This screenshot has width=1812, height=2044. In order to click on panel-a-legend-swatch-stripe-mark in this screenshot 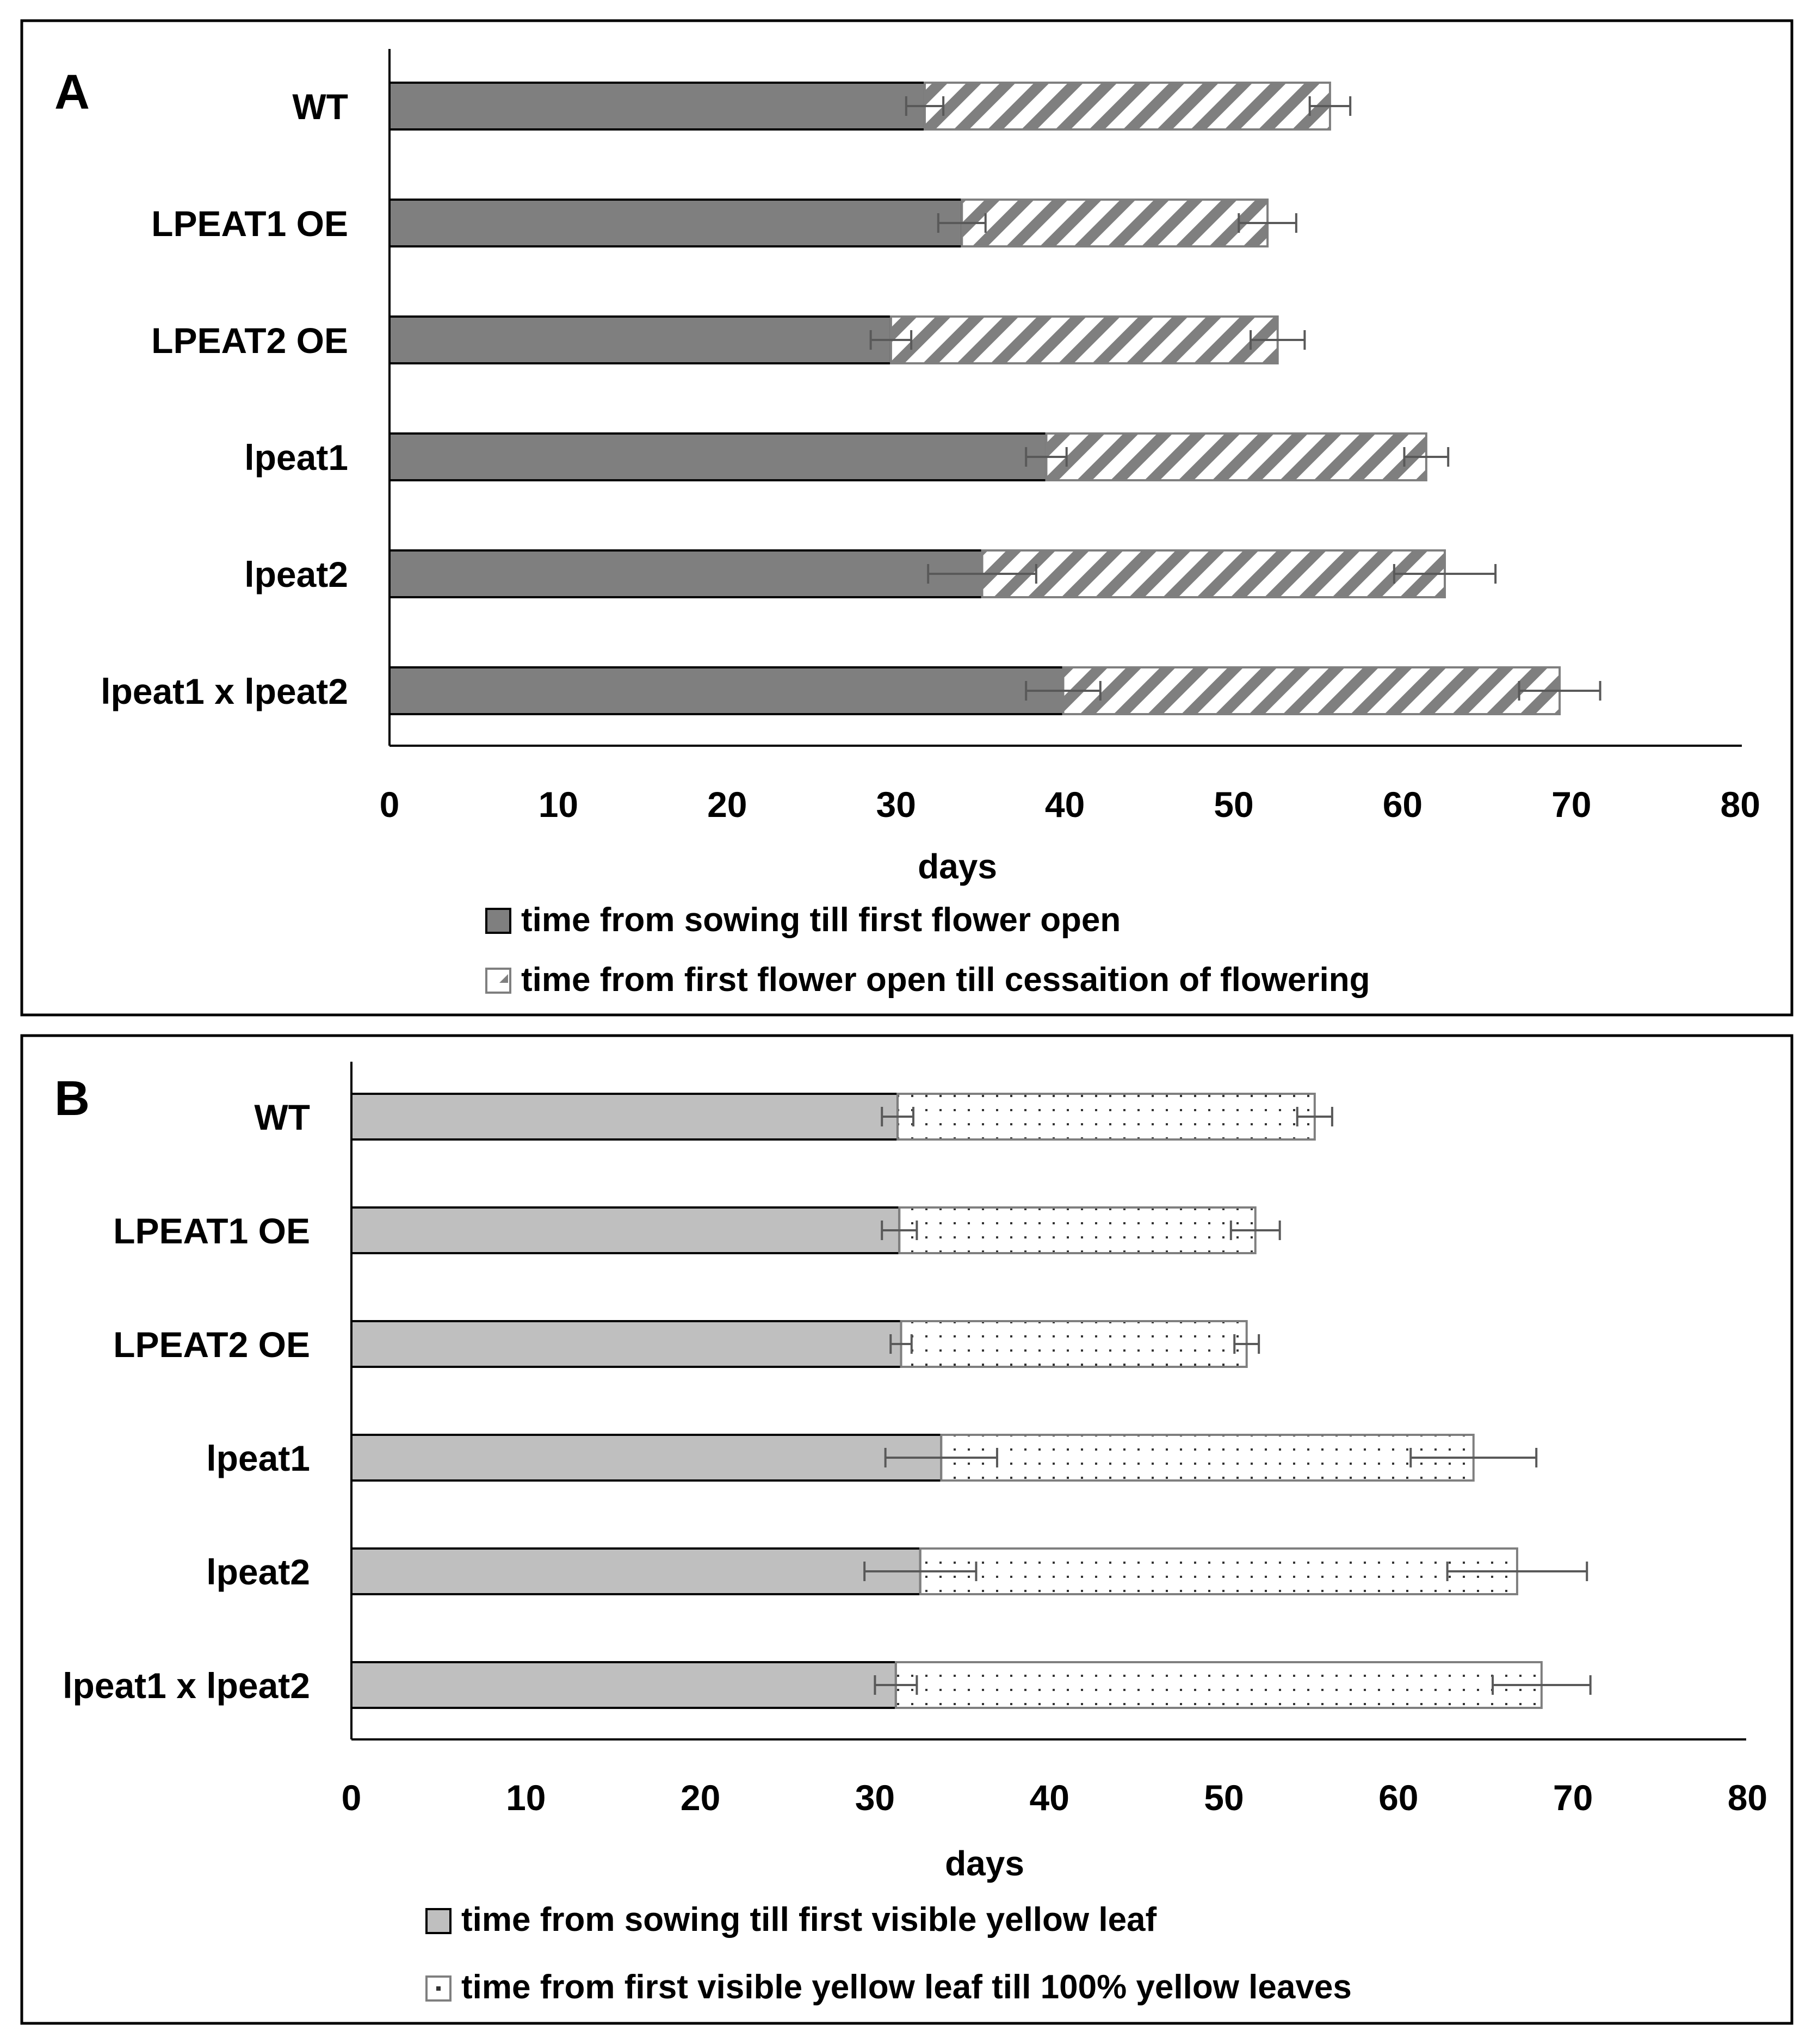, I will do `click(503, 978)`.